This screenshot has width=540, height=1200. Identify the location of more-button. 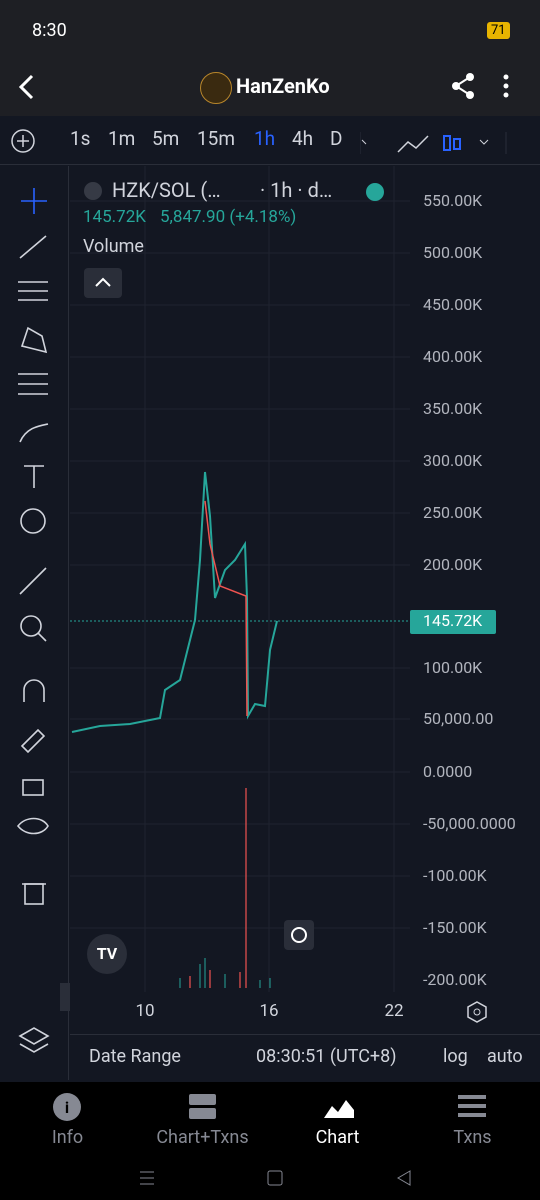
(506, 87).